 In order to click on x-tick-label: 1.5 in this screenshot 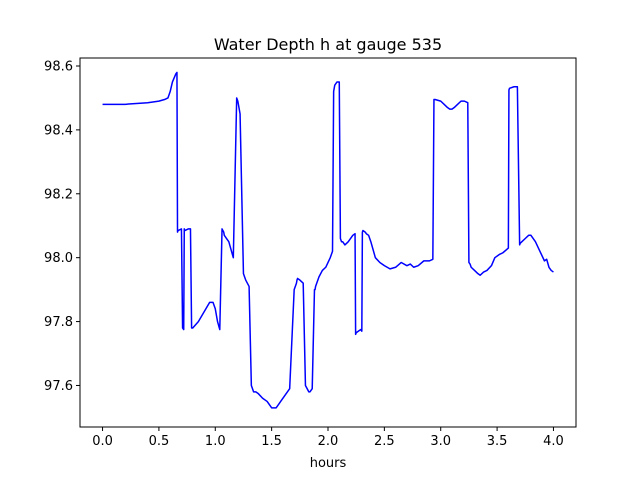, I will do `click(271, 441)`.